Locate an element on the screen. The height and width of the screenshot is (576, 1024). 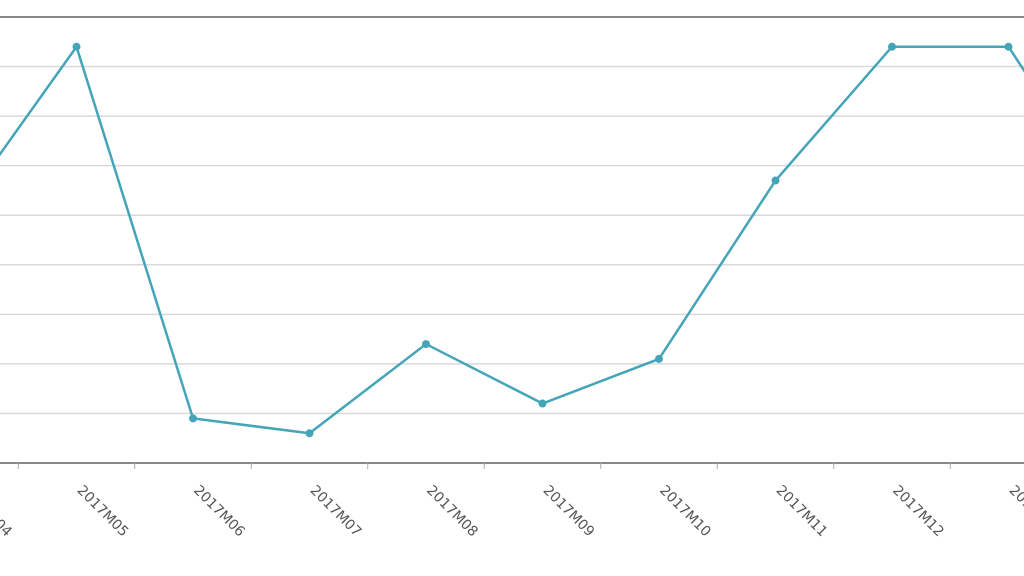
x-tick-label: 2017M10 is located at coordinates (685, 512).